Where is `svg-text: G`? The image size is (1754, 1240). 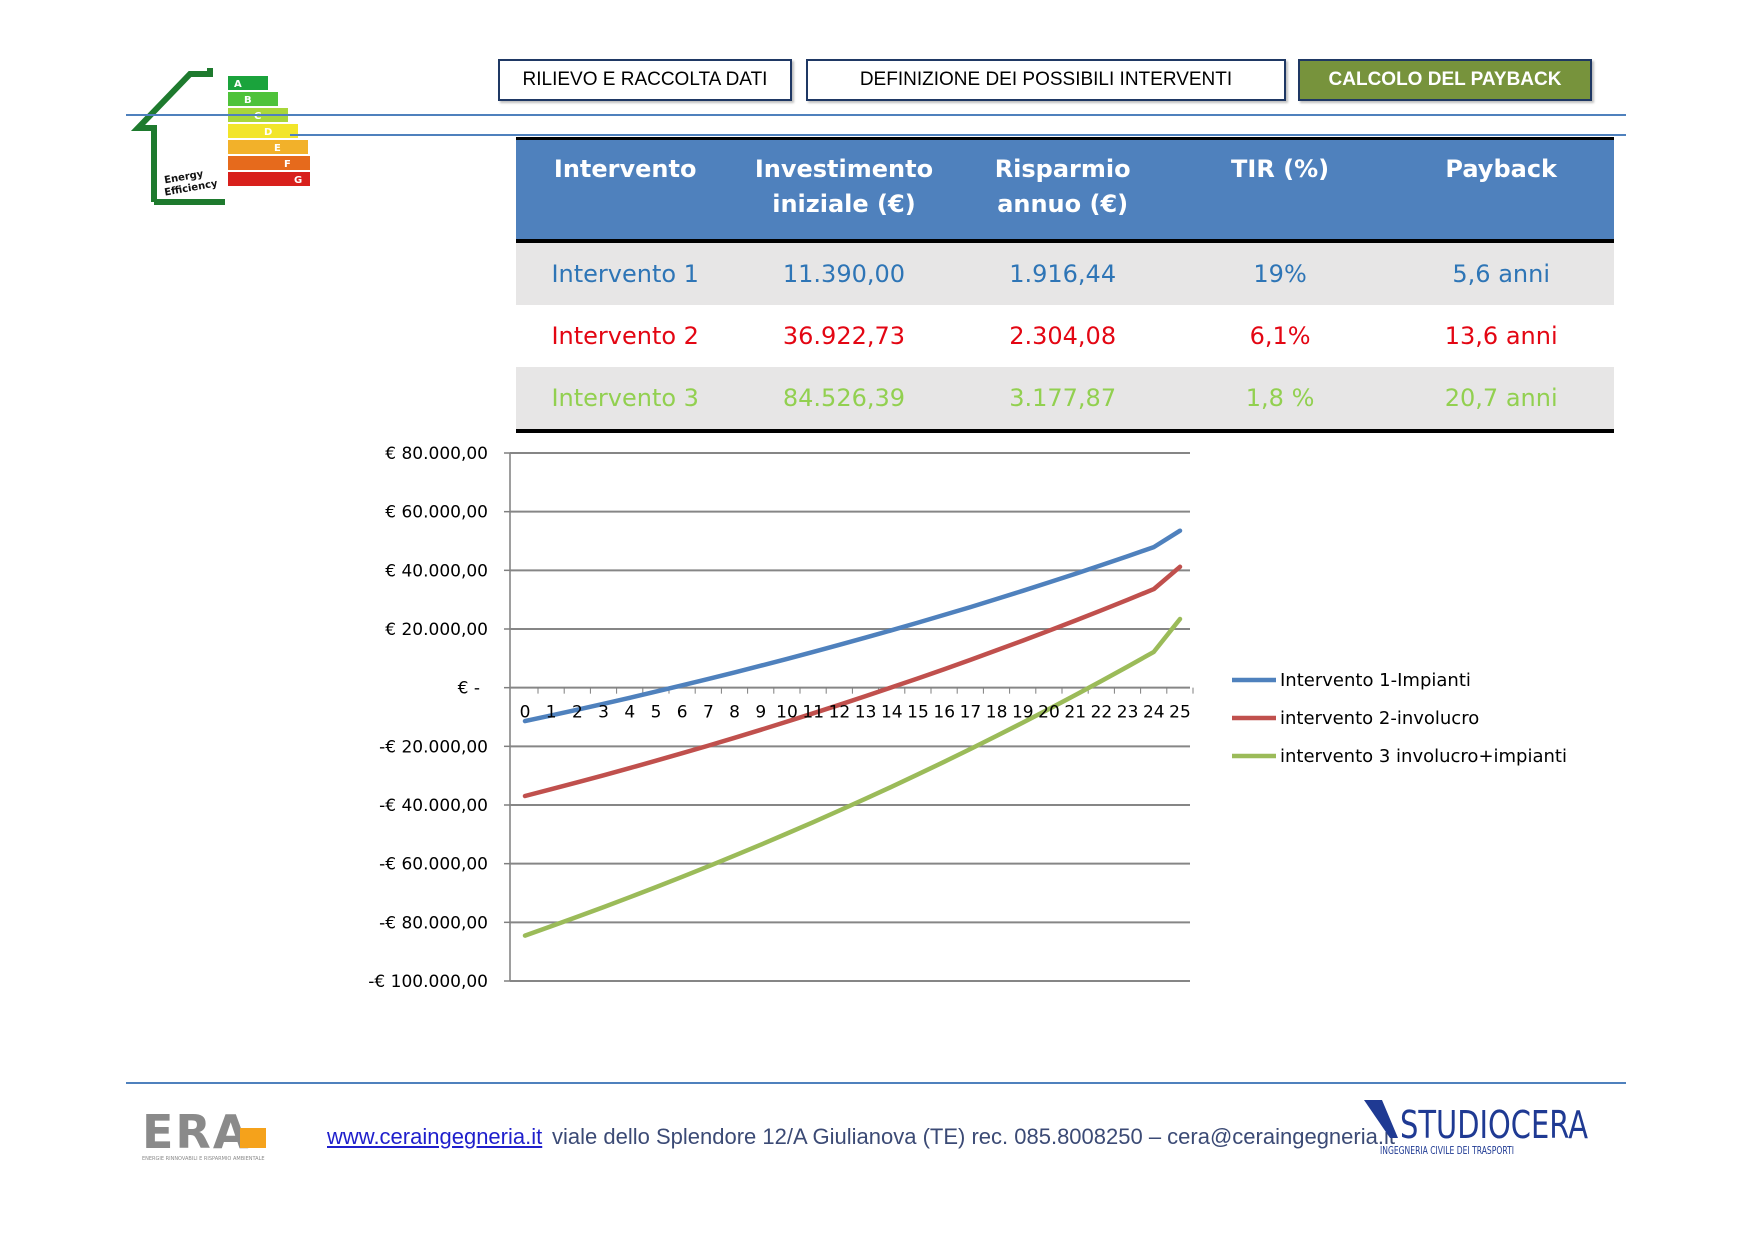
svg-text: G is located at coordinates (298, 180).